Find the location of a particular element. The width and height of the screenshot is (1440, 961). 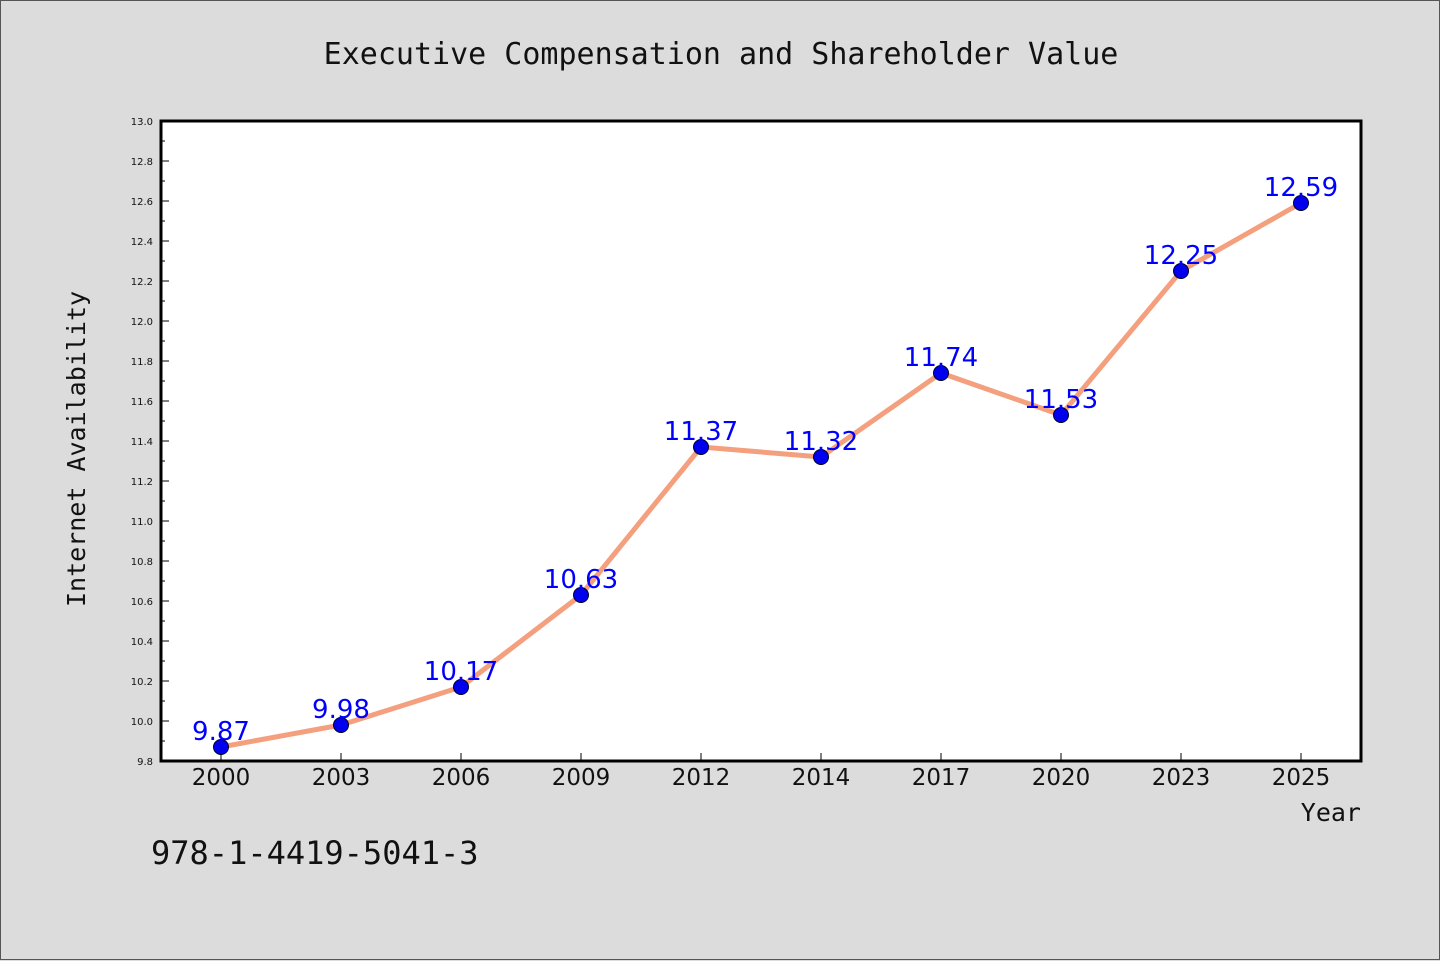

x-tick-label: 2000 is located at coordinates (221, 778).